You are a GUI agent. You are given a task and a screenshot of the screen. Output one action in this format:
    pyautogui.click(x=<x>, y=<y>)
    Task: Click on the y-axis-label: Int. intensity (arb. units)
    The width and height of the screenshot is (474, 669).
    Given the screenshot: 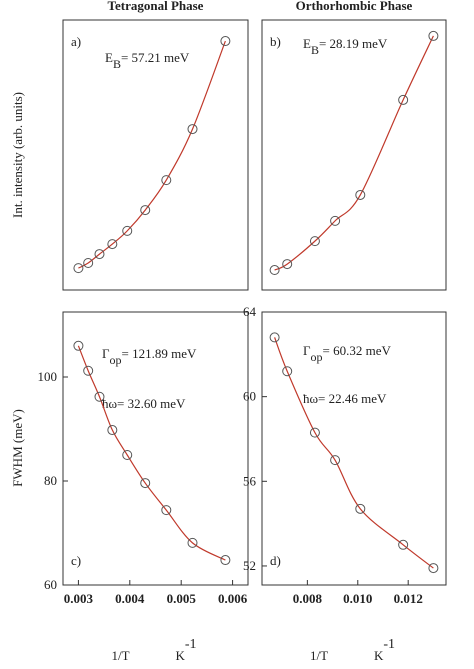 What is the action you would take?
    pyautogui.click(x=17, y=155)
    